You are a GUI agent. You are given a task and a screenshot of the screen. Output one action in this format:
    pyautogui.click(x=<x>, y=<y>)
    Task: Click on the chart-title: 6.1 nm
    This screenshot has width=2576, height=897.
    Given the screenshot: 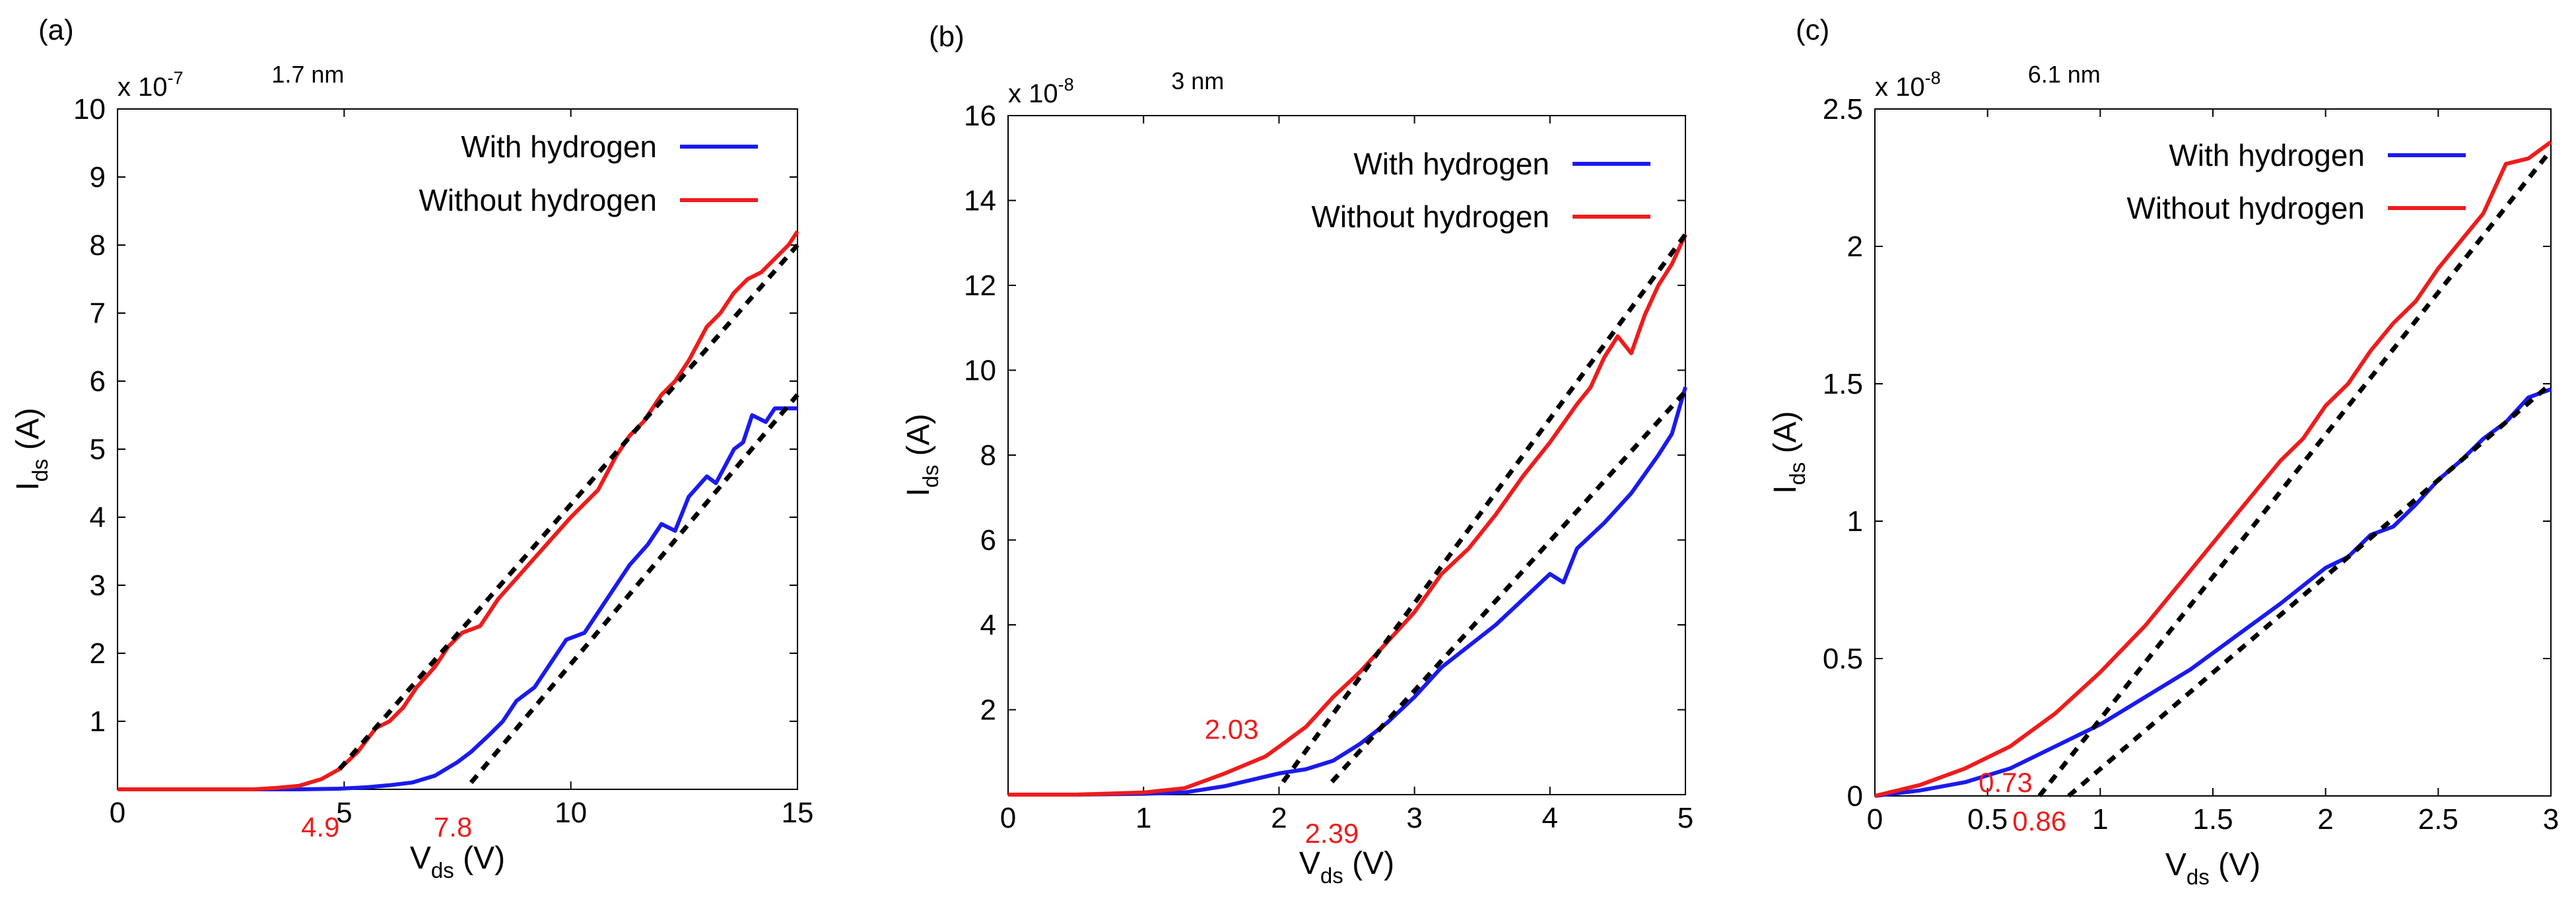 What is the action you would take?
    pyautogui.click(x=2064, y=74)
    